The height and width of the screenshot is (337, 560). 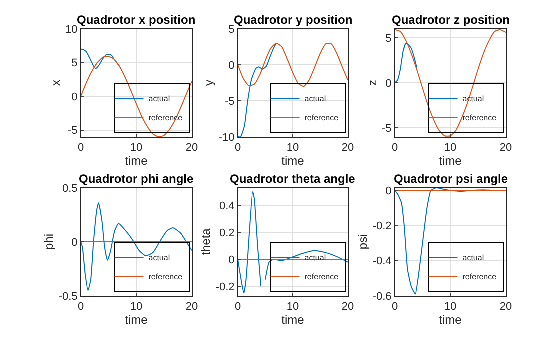 What do you see at coordinates (372, 83) in the screenshot?
I see `y-axis-title: z` at bounding box center [372, 83].